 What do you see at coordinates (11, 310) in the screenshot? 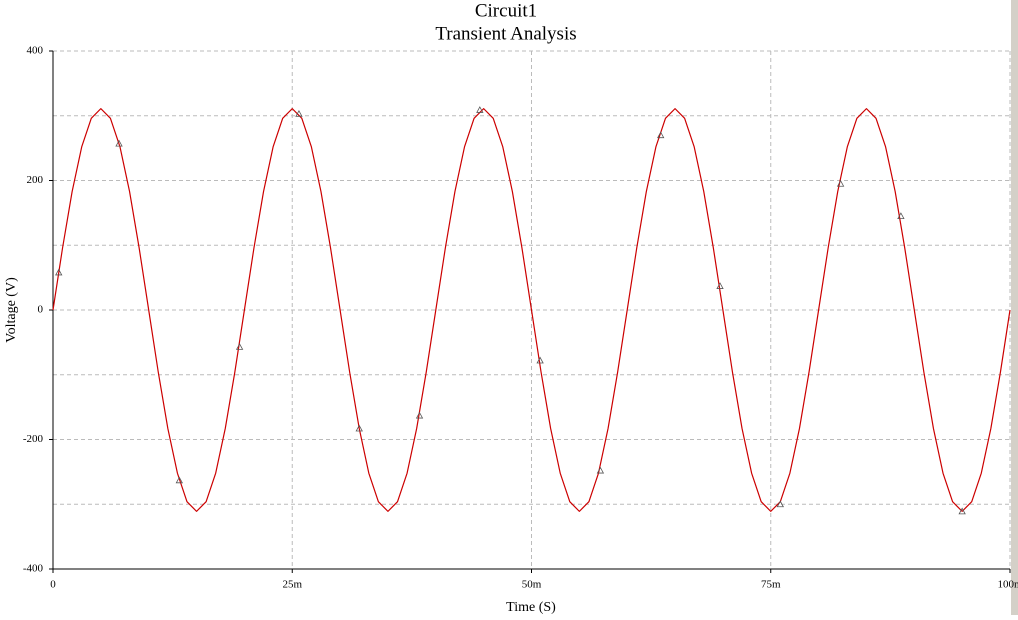
I see `y-axis-label: Voltage (V)` at bounding box center [11, 310].